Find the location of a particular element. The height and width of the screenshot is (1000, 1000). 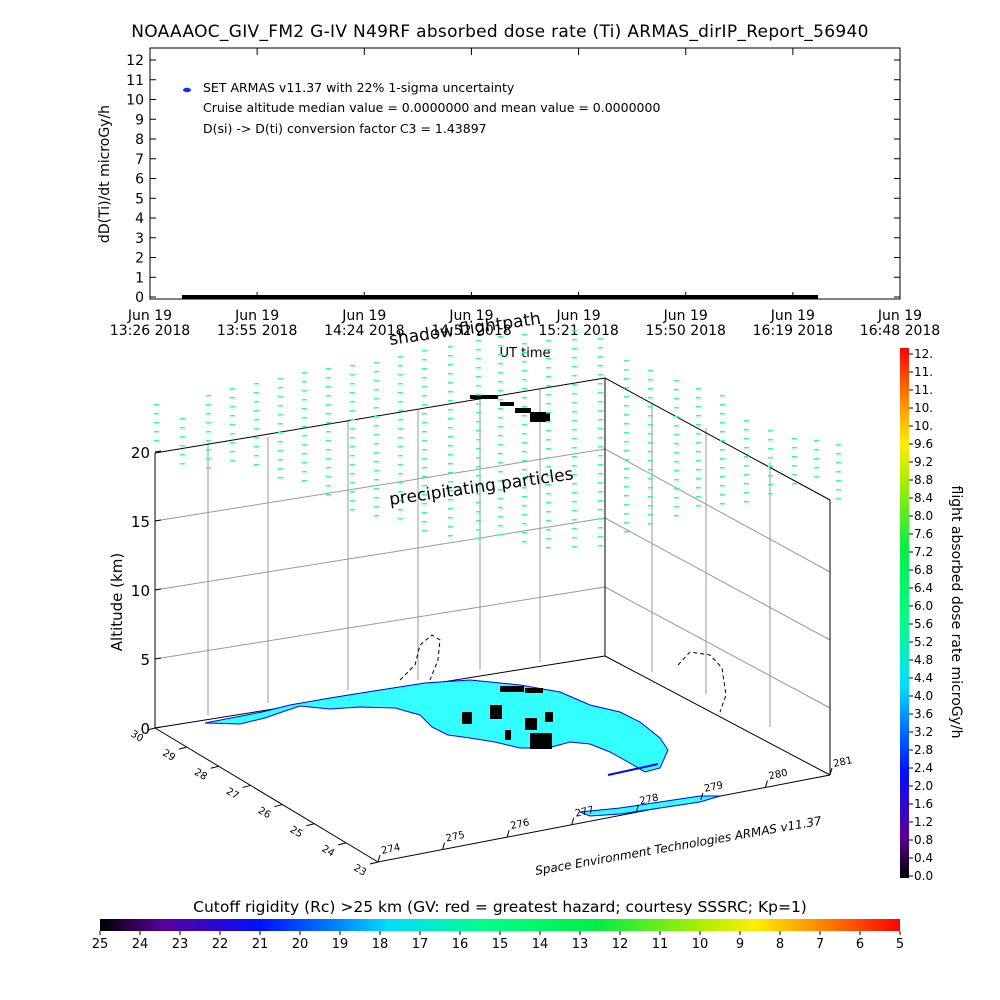

y-tick-label: 3 is located at coordinates (139, 239).